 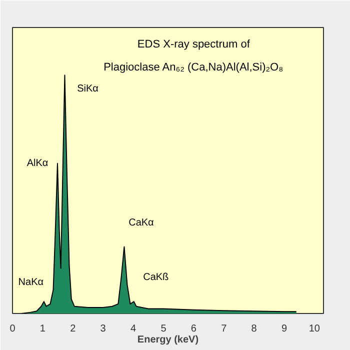 What do you see at coordinates (224, 329) in the screenshot?
I see `x-tick-label: 7` at bounding box center [224, 329].